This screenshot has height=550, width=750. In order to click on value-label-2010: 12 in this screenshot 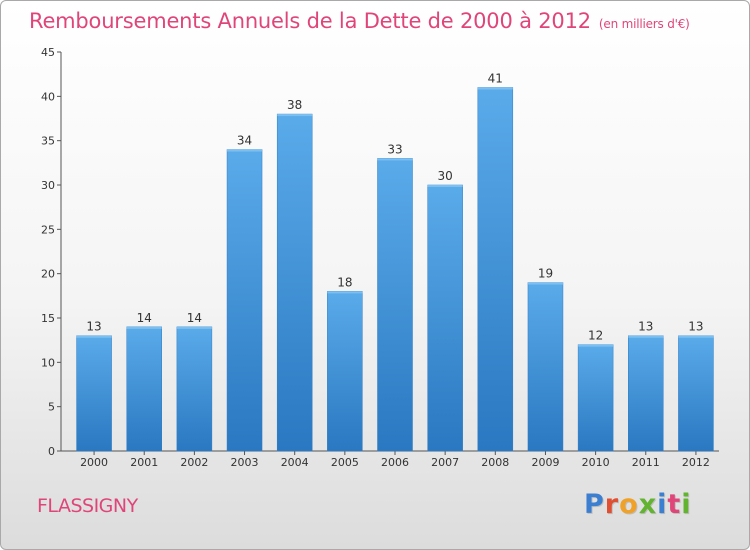, I will do `click(595, 336)`.